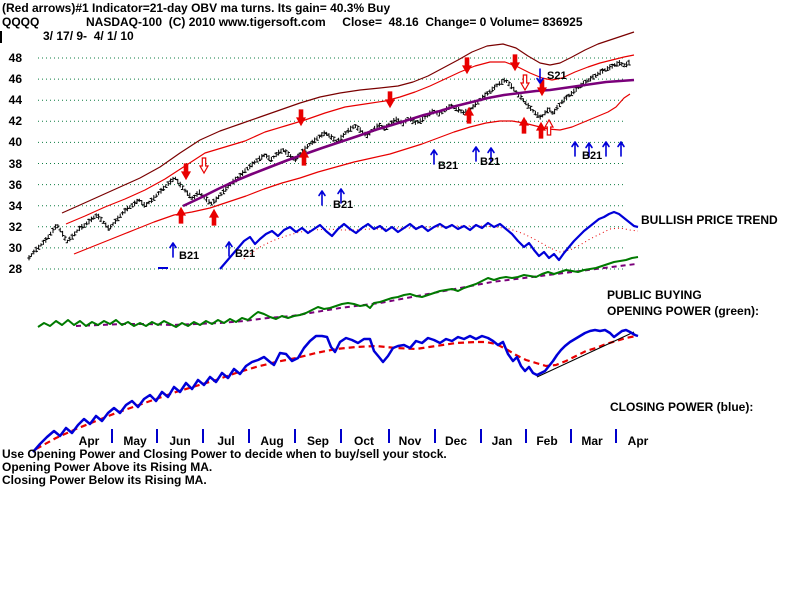 The image size is (800, 600). Describe the element at coordinates (15, 163) in the screenshot. I see `price-axis-label: 38` at that location.